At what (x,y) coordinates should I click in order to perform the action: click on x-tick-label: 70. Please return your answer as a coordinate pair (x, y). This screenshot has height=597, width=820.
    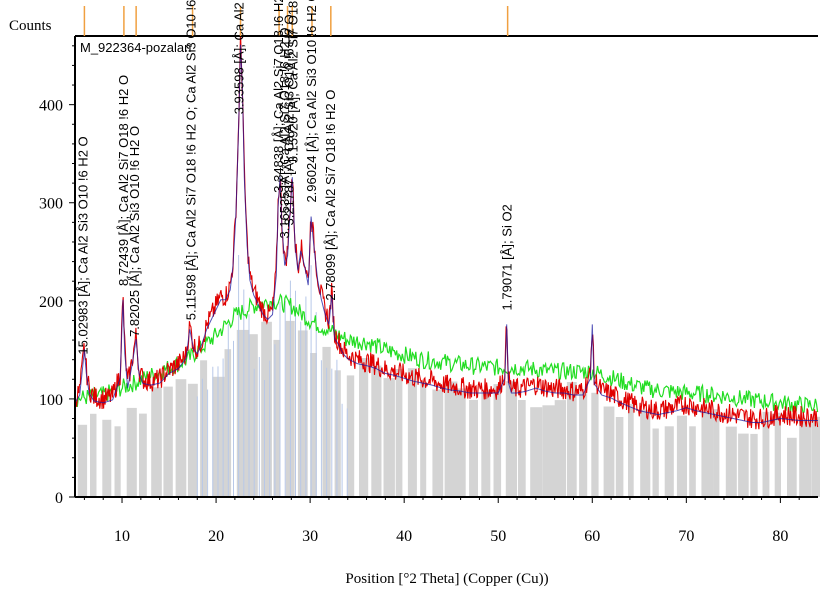
    Looking at the image, I should click on (686, 536).